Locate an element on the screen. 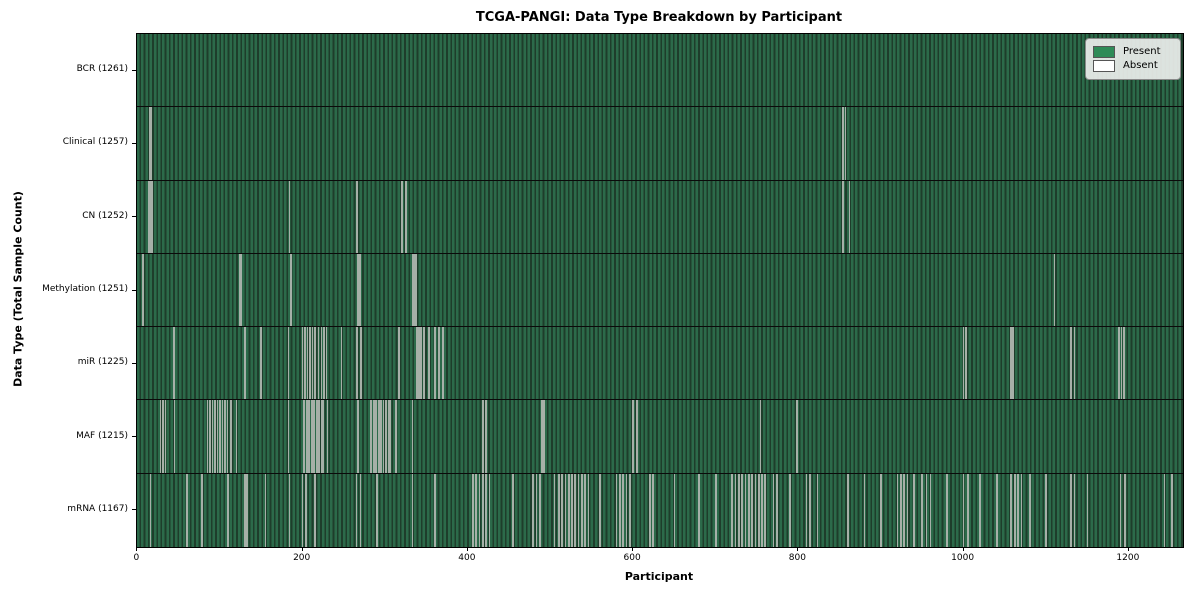 This screenshot has width=1200, height=600. y-tick-label: BCR (1261) is located at coordinates (102, 69).